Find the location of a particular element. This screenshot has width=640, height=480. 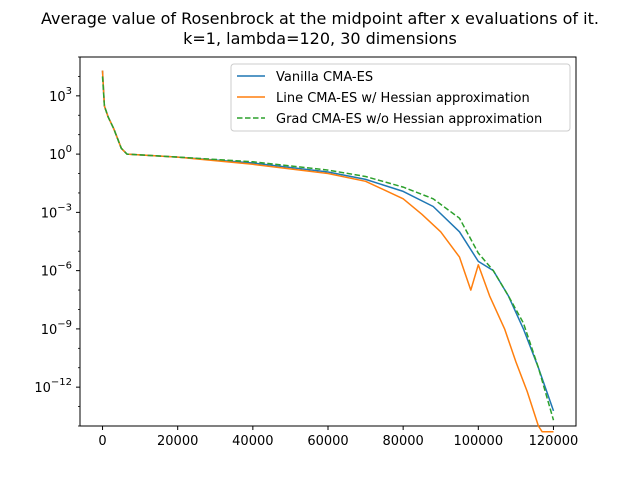

y-tick-label: 10⁻³ is located at coordinates (56, 211).